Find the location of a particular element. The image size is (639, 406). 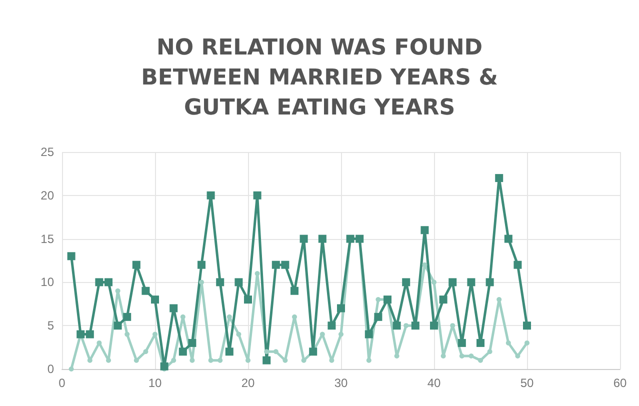

x-tick-label: 60 is located at coordinates (620, 383).